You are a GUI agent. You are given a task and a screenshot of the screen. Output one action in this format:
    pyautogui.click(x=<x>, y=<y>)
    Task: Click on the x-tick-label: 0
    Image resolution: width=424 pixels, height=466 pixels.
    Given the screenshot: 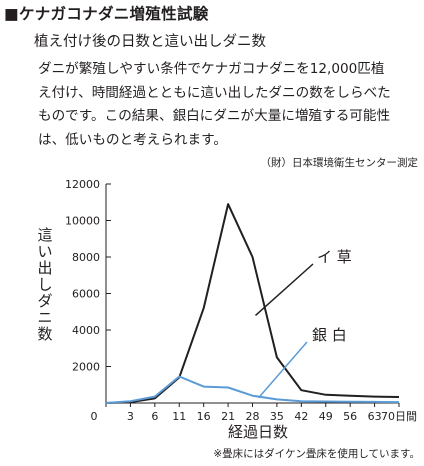 What is the action you would take?
    pyautogui.click(x=94, y=416)
    